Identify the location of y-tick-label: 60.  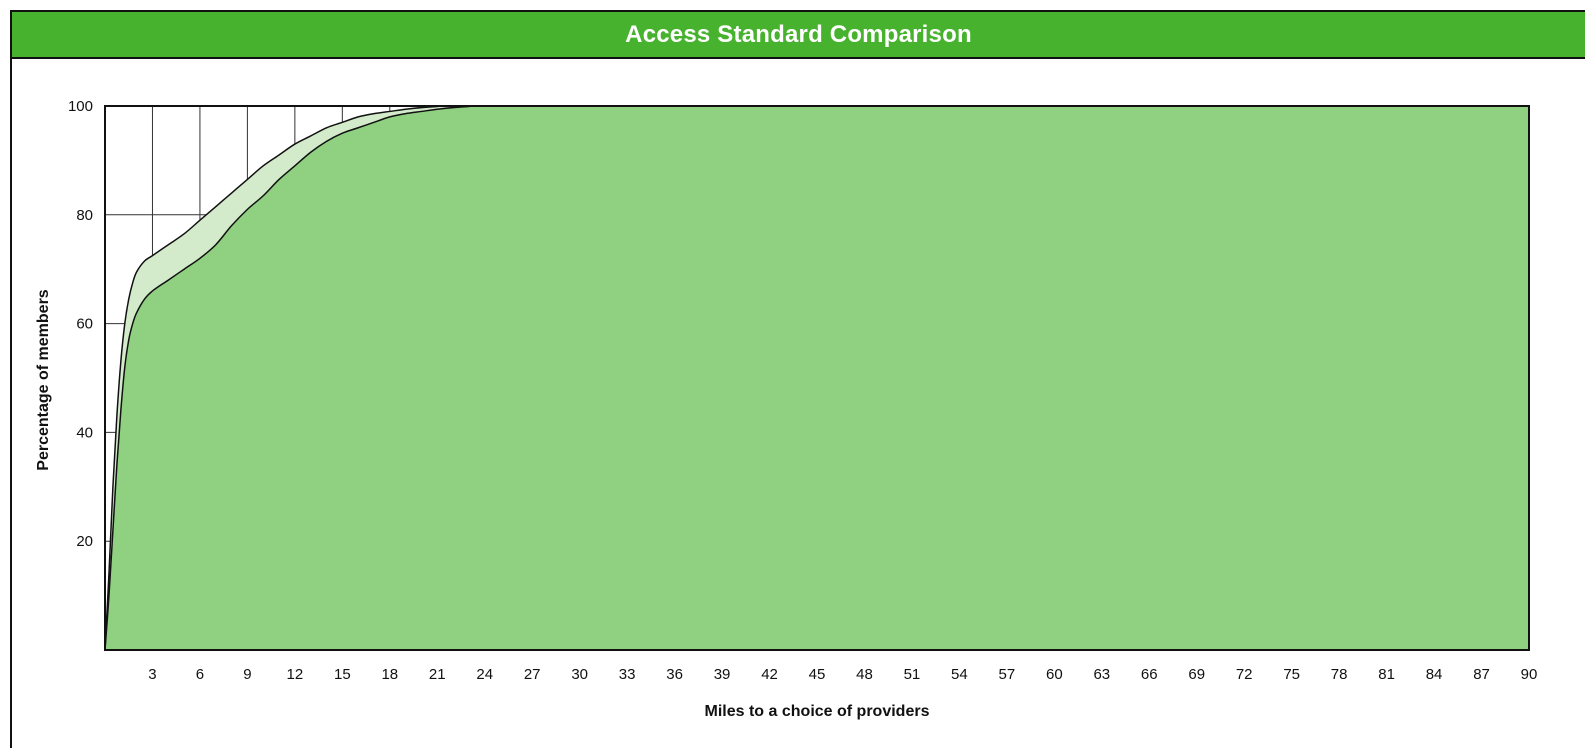
(84, 324).